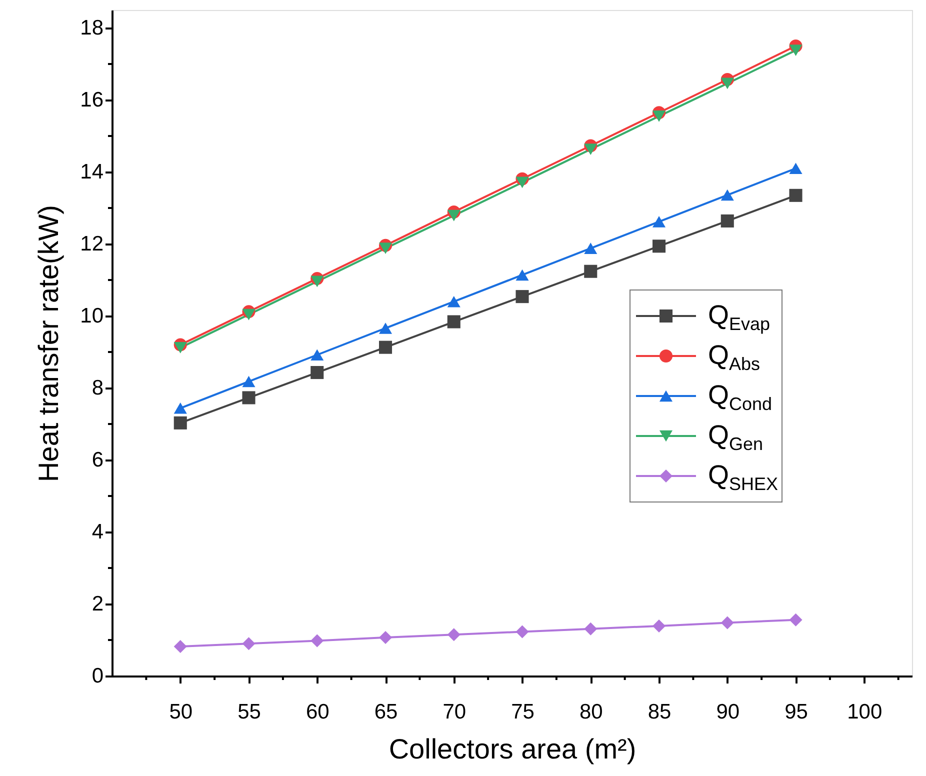 This screenshot has width=926, height=776. I want to click on y-axis-title: Heat transfer rate(kW), so click(48, 343).